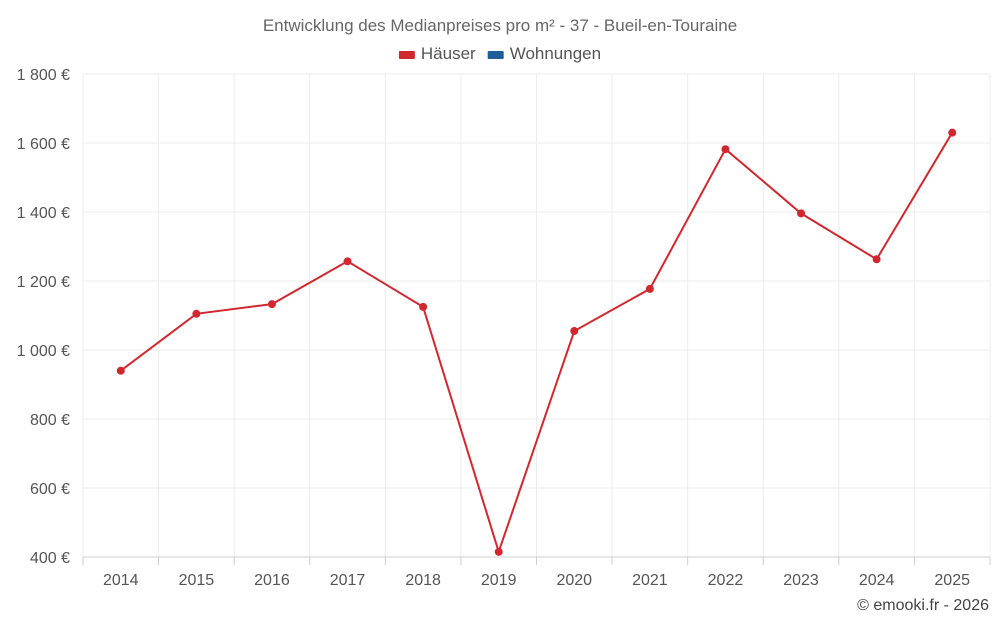 The height and width of the screenshot is (625, 1000). Describe the element at coordinates (50, 489) in the screenshot. I see `y-tick-label: 600 €` at that location.